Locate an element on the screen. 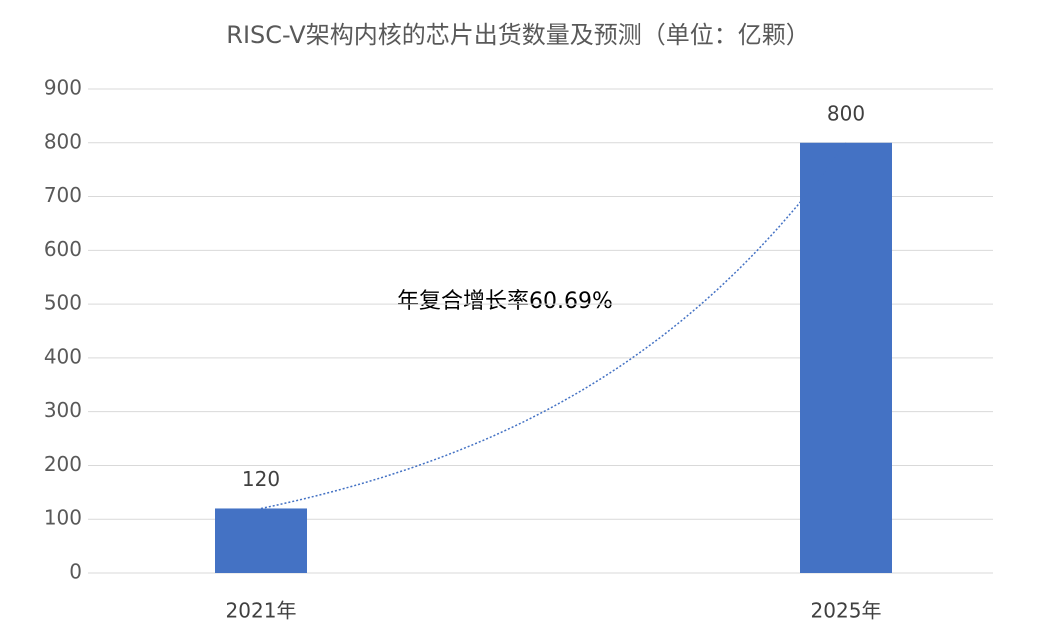  y-tick-label: 800 is located at coordinates (63, 141).